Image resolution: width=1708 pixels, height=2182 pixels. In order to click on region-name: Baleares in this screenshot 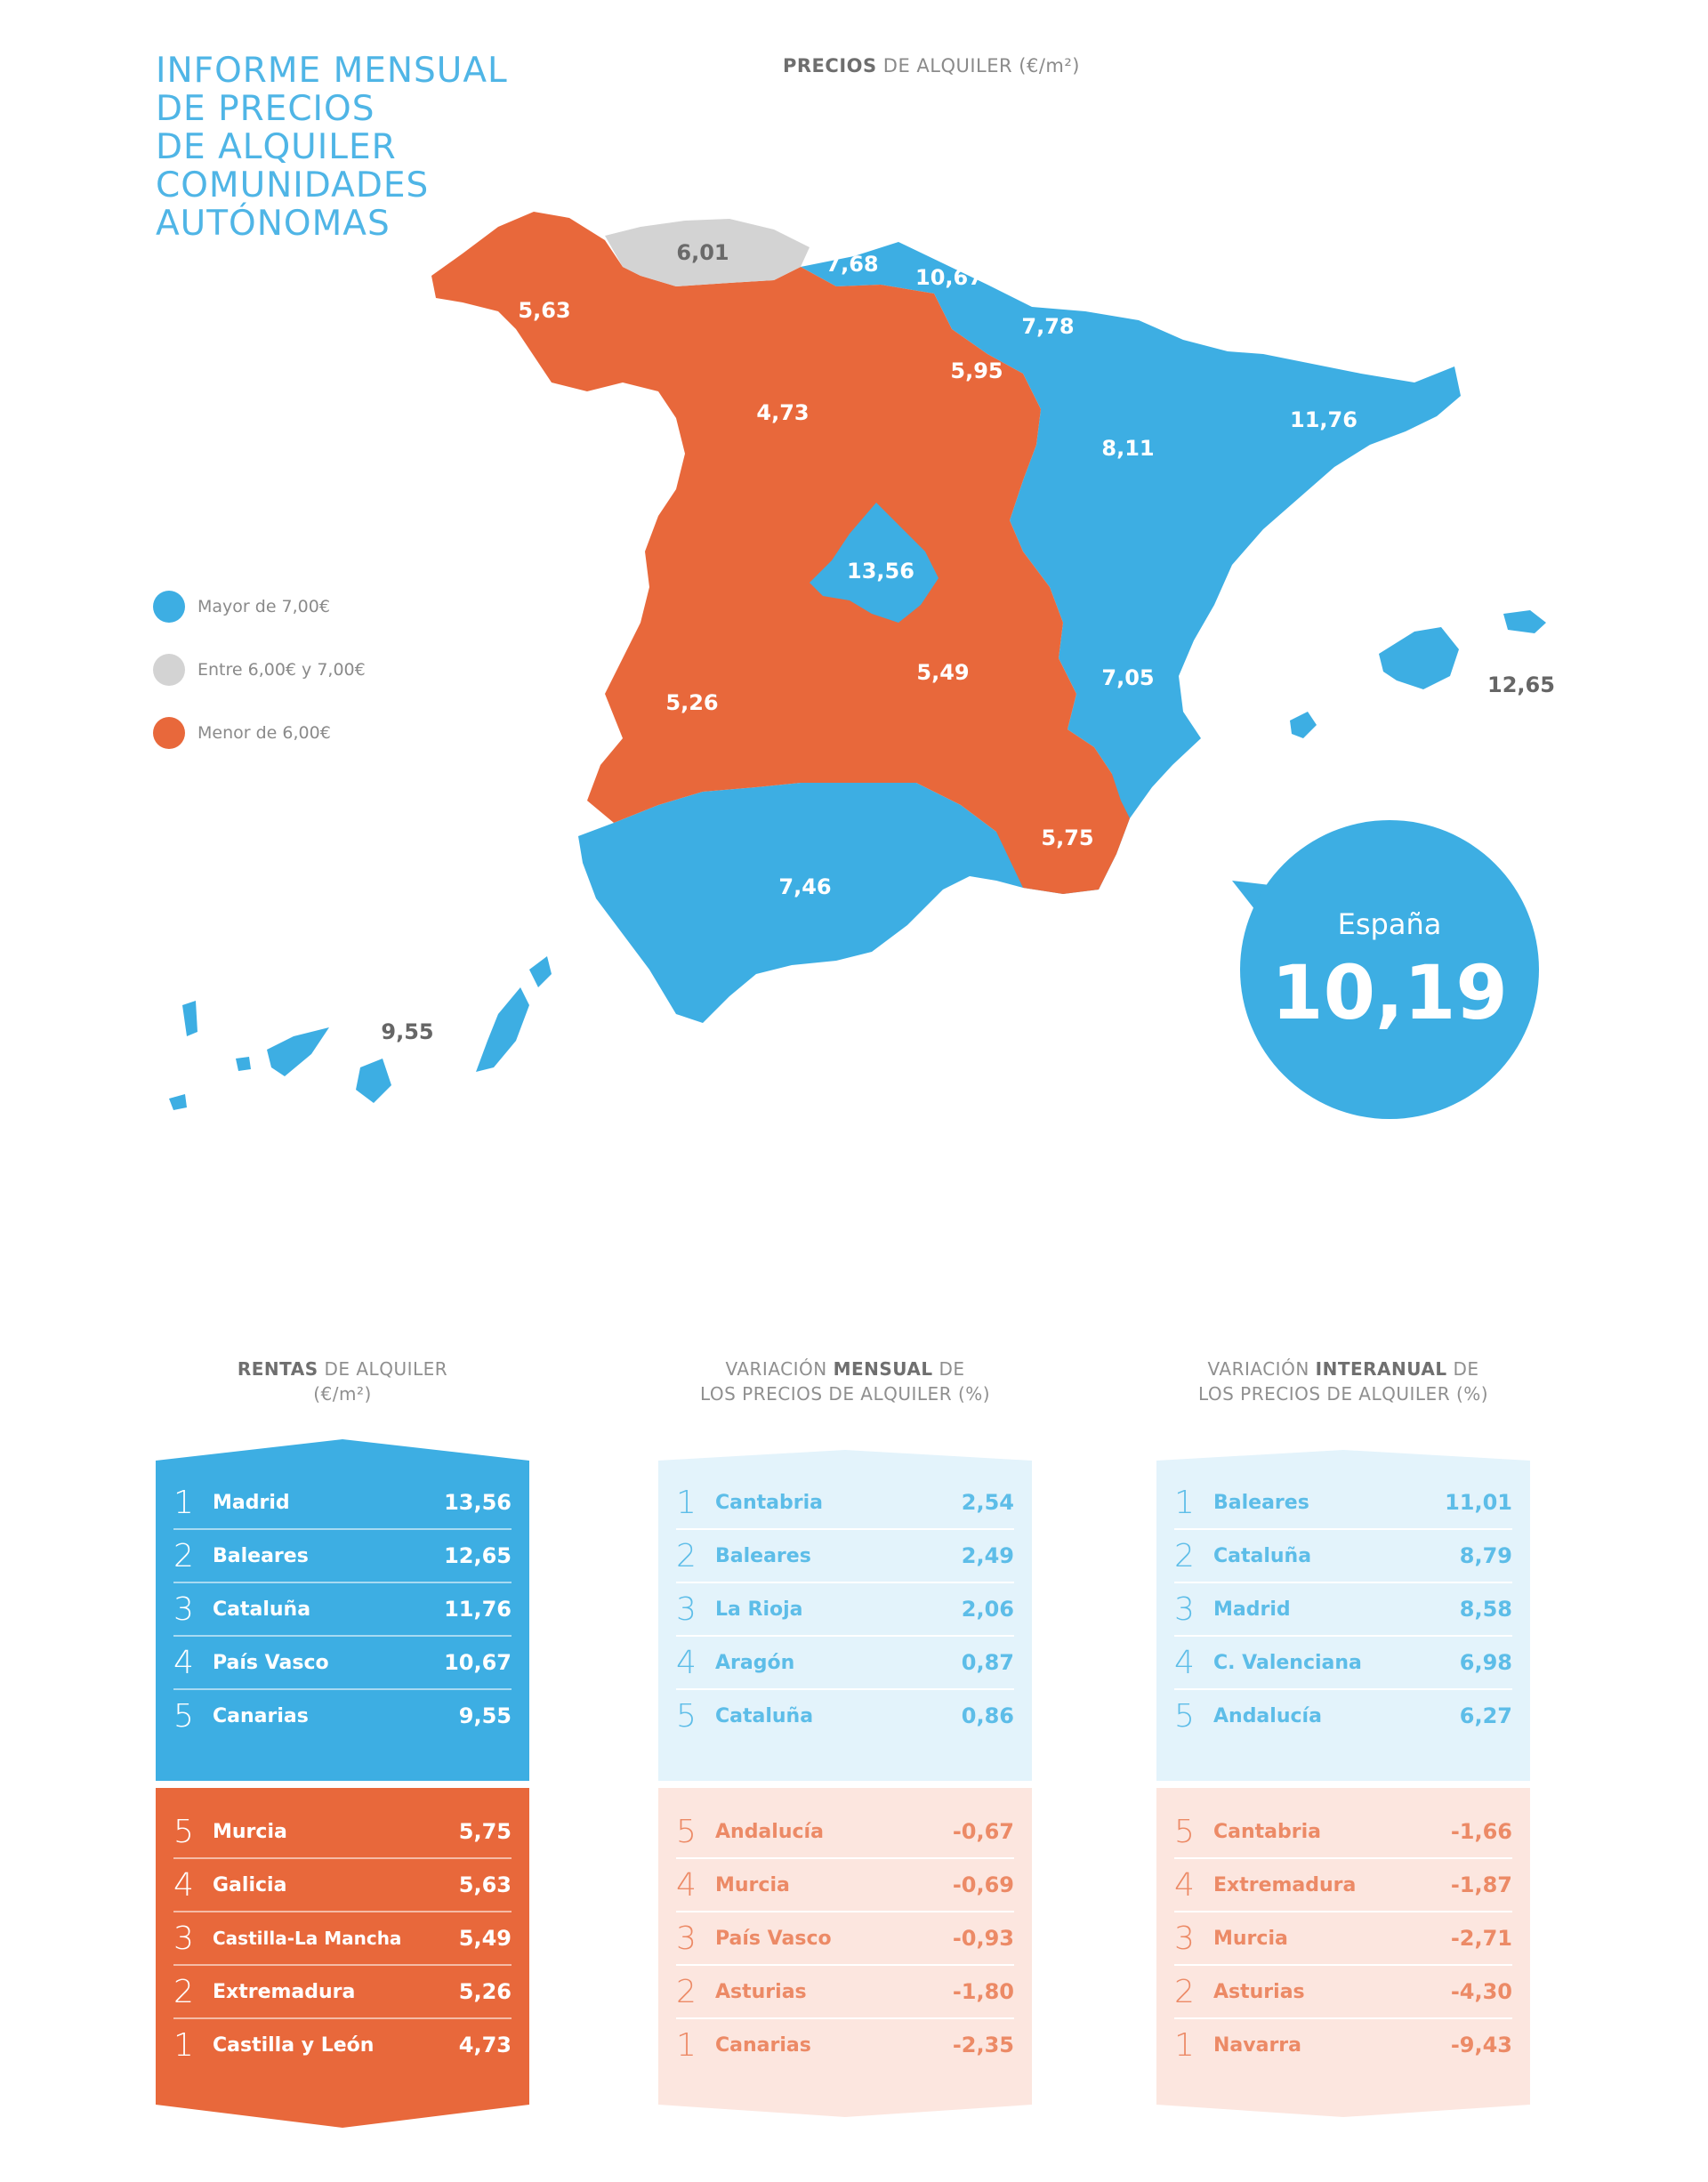, I will do `click(1261, 1502)`.